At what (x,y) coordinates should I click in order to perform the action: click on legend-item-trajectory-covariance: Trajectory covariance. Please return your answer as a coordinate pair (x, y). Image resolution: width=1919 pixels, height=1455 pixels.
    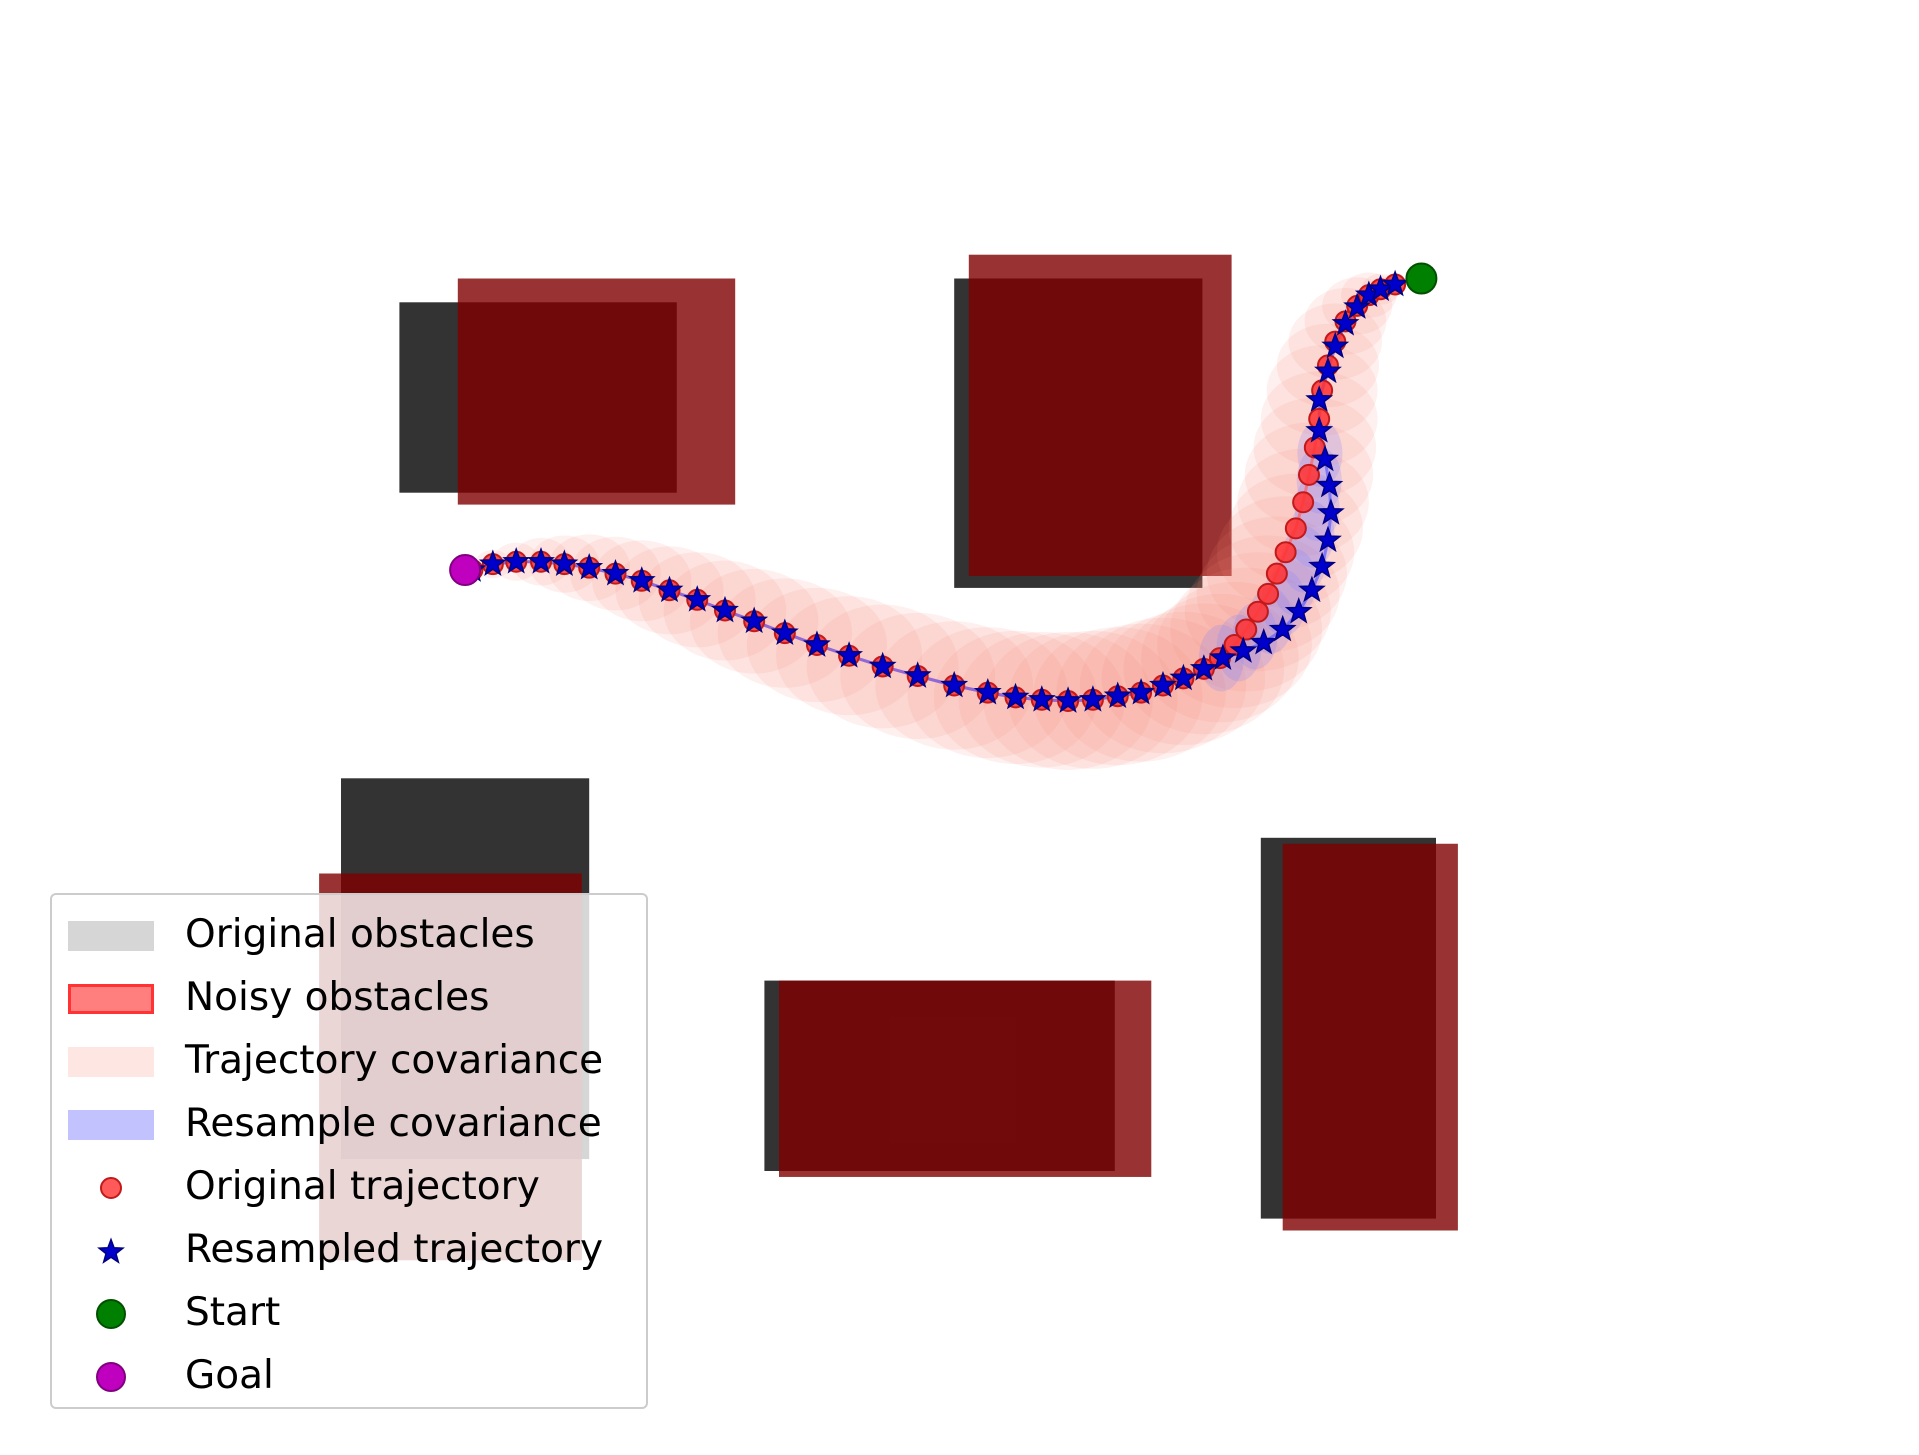
    Looking at the image, I should click on (349, 1061).